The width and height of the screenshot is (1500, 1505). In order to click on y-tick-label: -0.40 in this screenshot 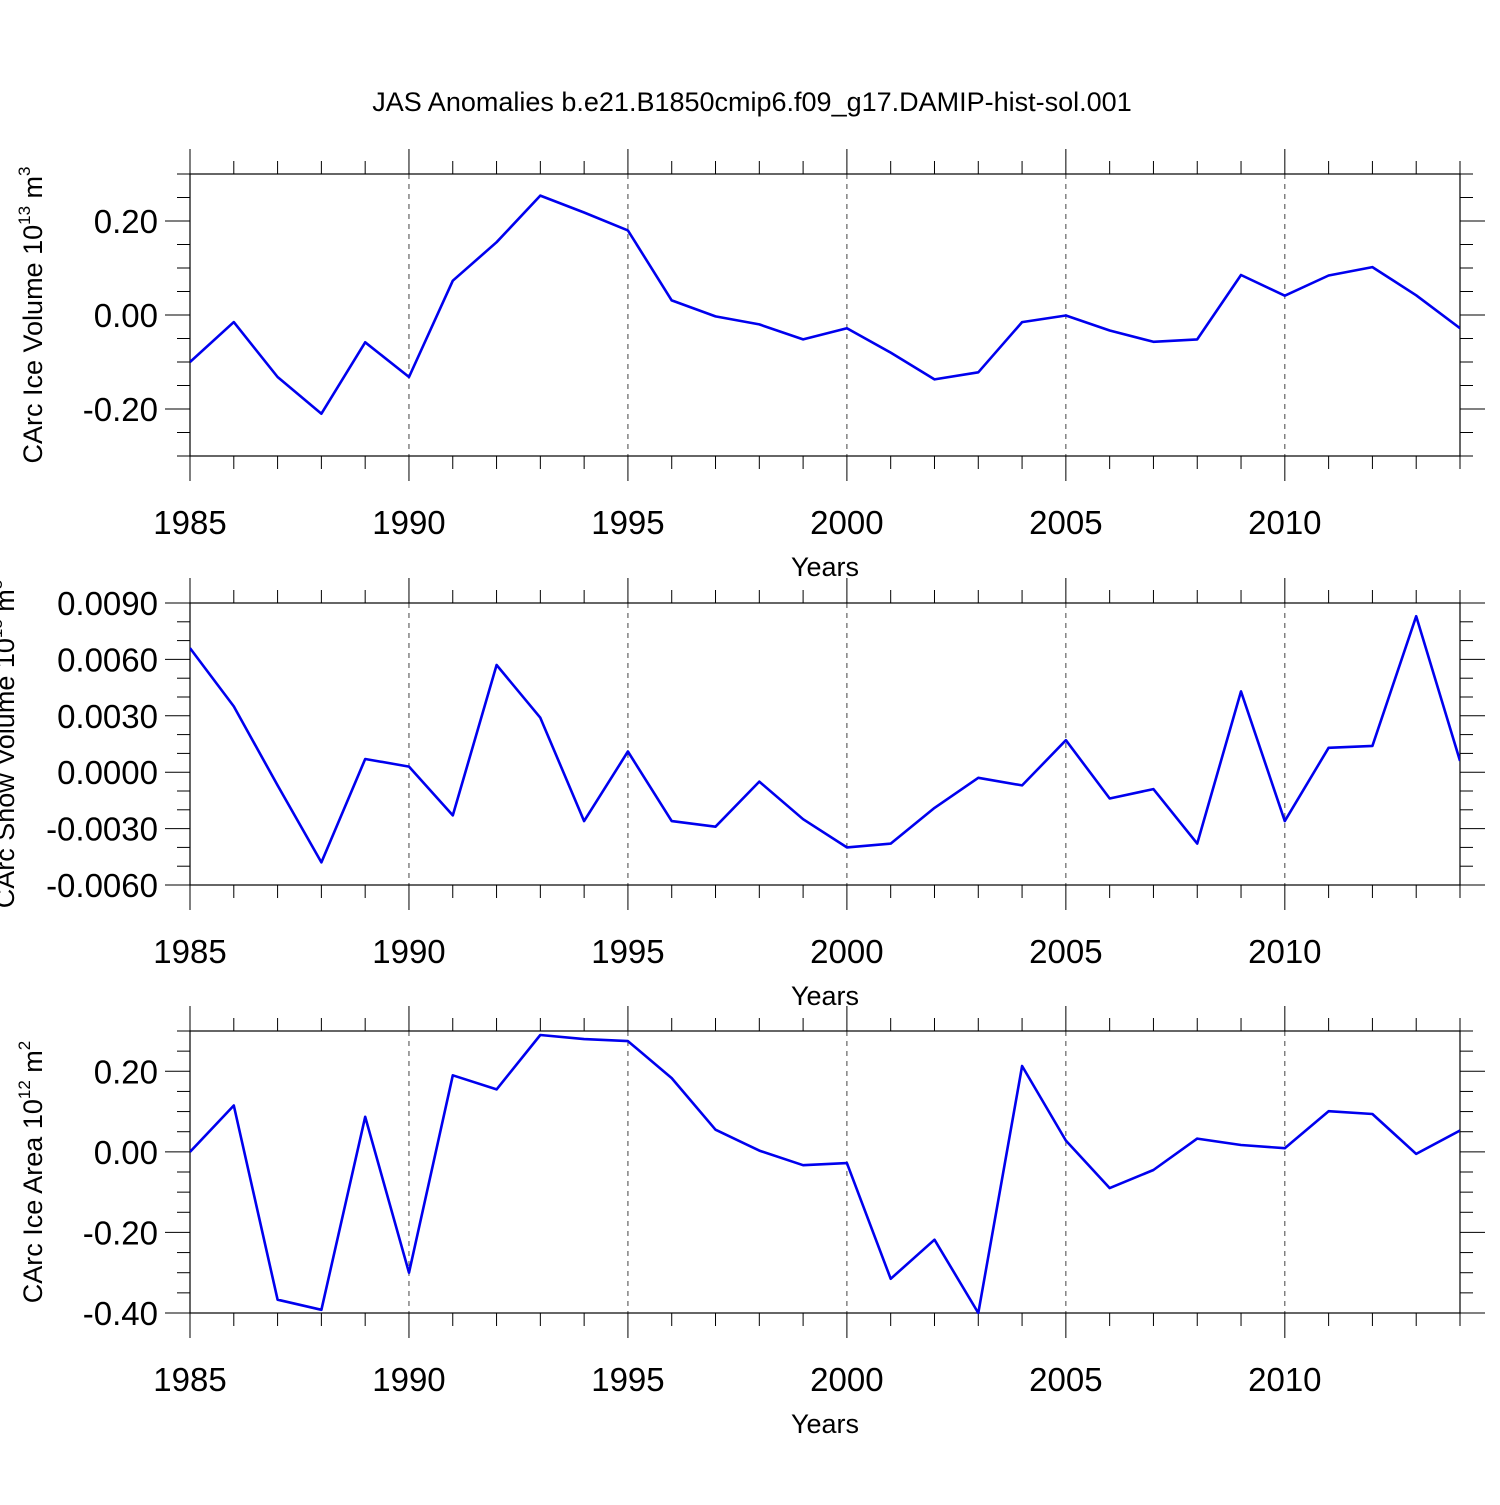, I will do `click(120, 1313)`.